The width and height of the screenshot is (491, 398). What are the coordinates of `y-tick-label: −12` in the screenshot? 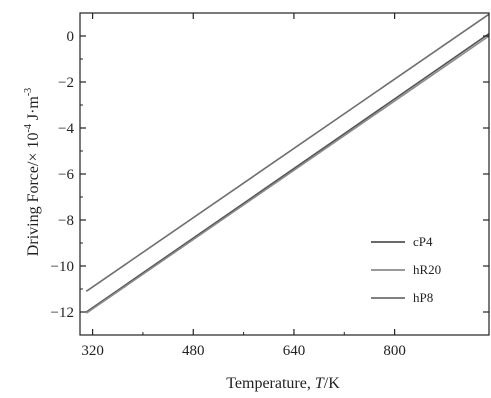 It's located at (62, 313).